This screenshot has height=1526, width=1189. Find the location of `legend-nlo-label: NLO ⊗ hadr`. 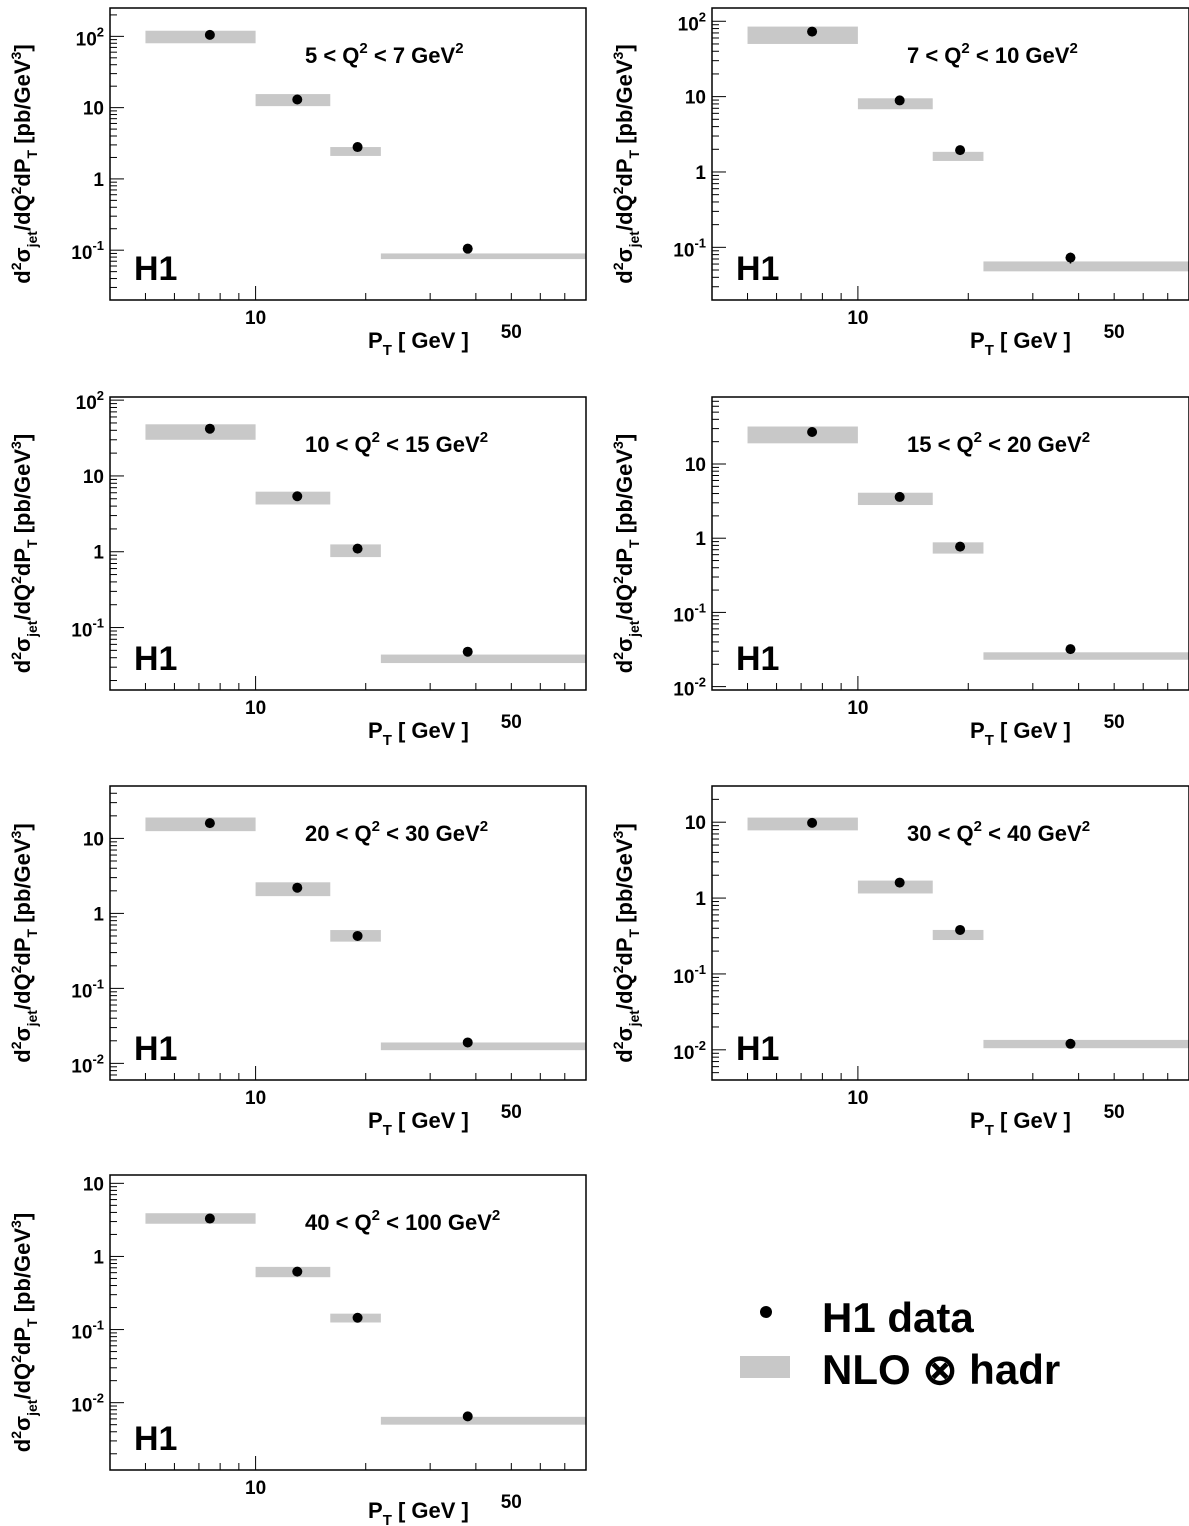

legend-nlo-label: NLO ⊗ hadr is located at coordinates (941, 1369).